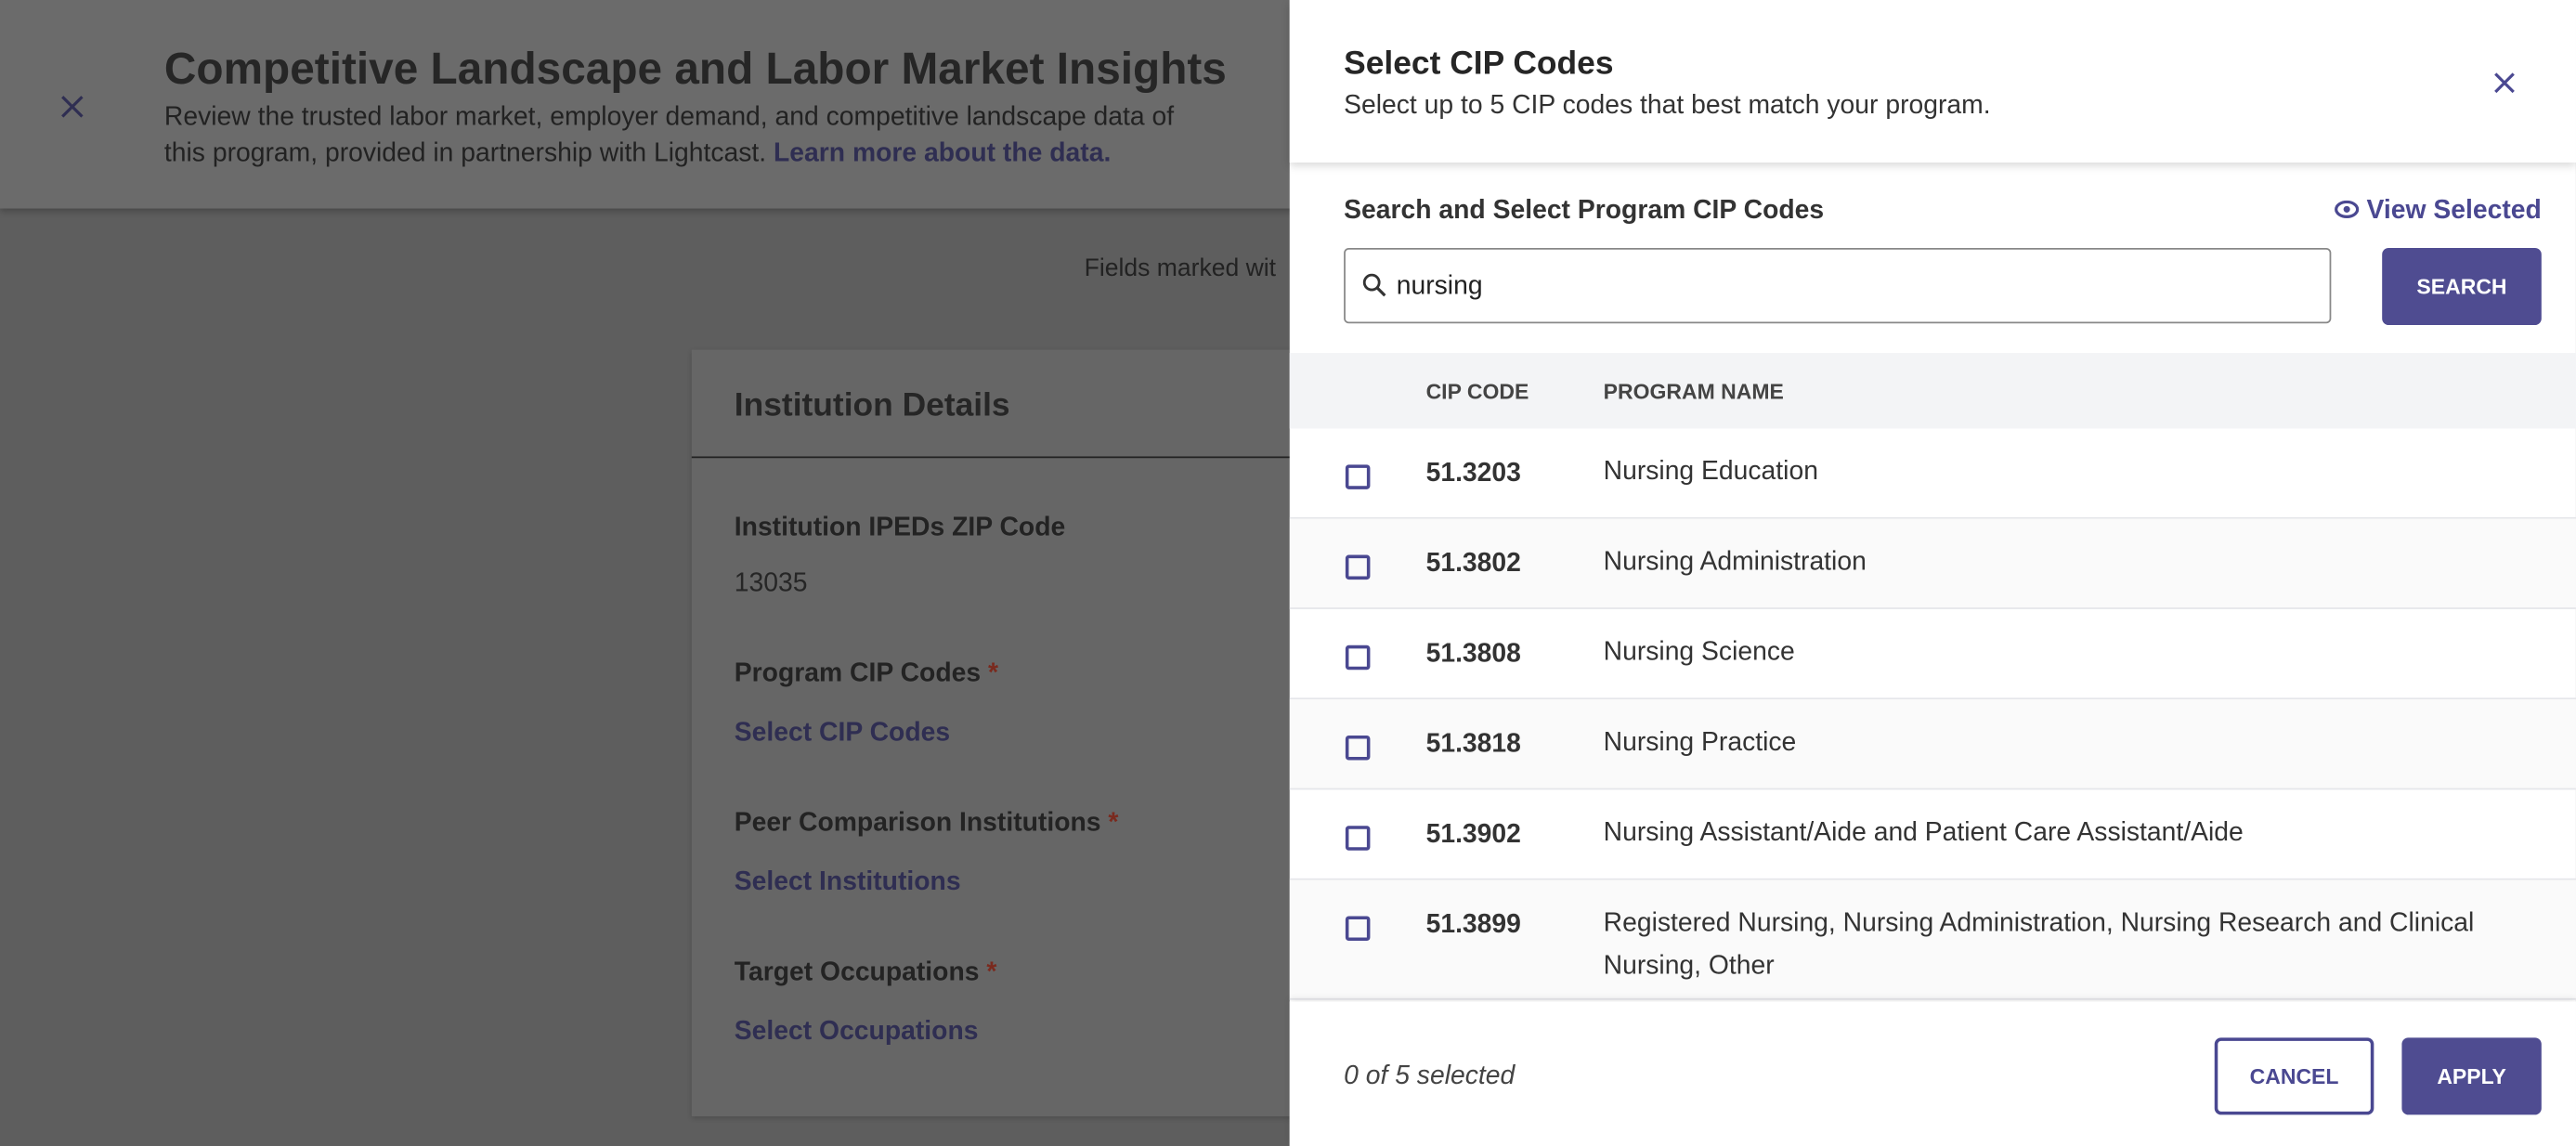 The height and width of the screenshot is (1146, 2576). What do you see at coordinates (900, 528) in the screenshot?
I see `field-label: Institution IPEDs ZIP Code` at bounding box center [900, 528].